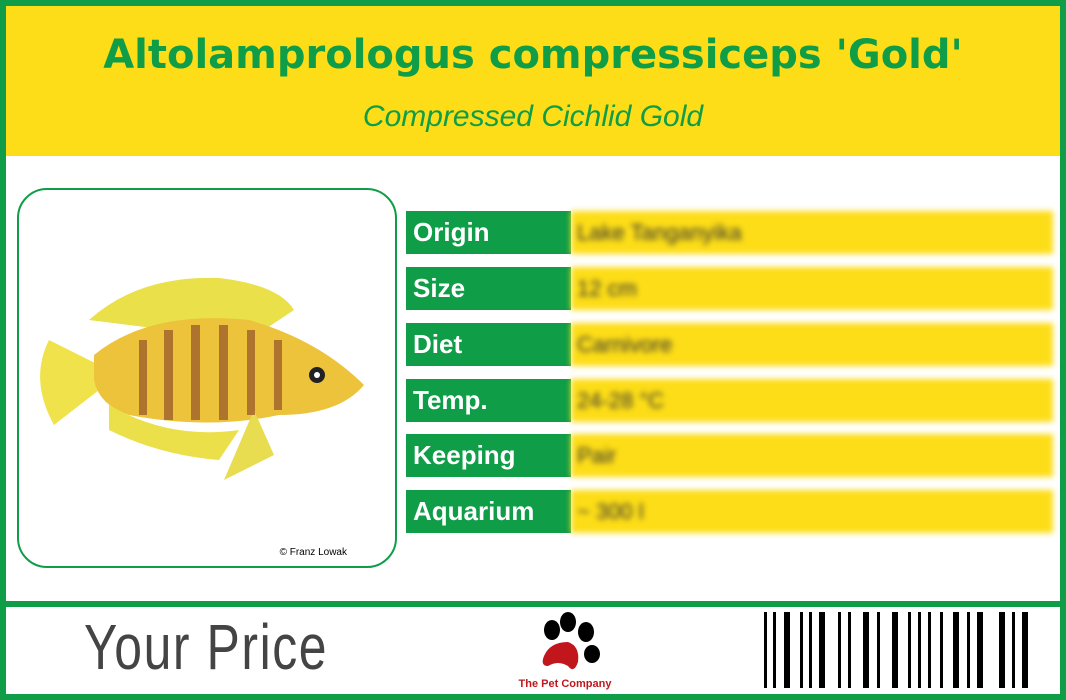 Image resolution: width=1066 pixels, height=700 pixels. Describe the element at coordinates (533, 604) in the screenshot. I see `footer-divider` at that location.